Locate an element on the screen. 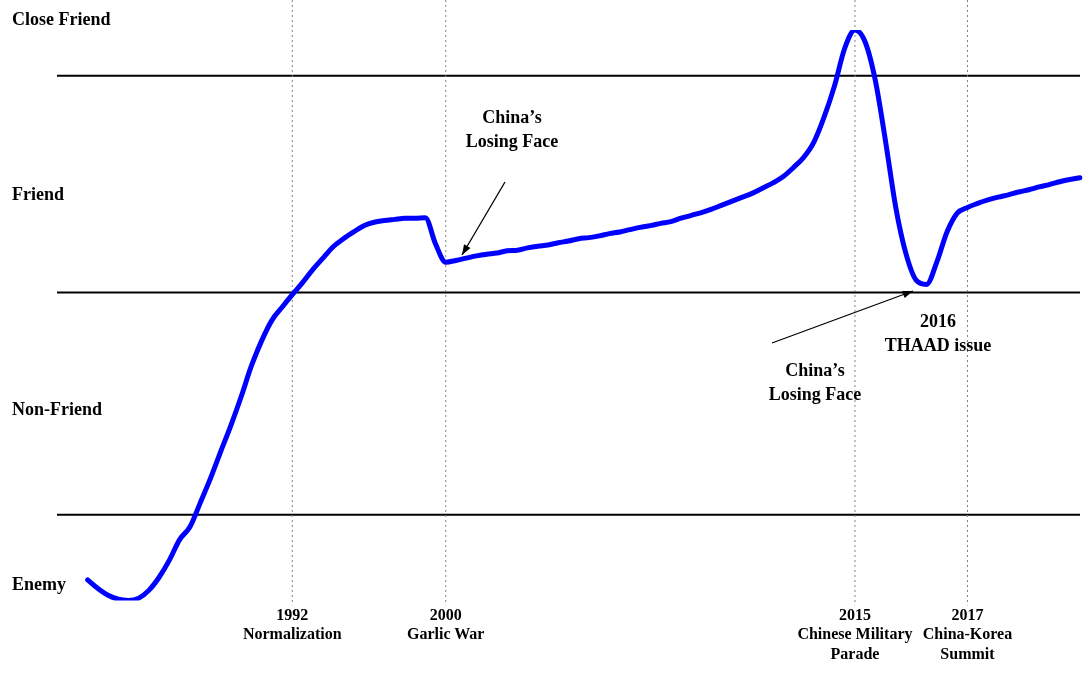 This screenshot has height=674, width=1086. x-tick-label: 2015 Chinese Military Parade is located at coordinates (855, 634).